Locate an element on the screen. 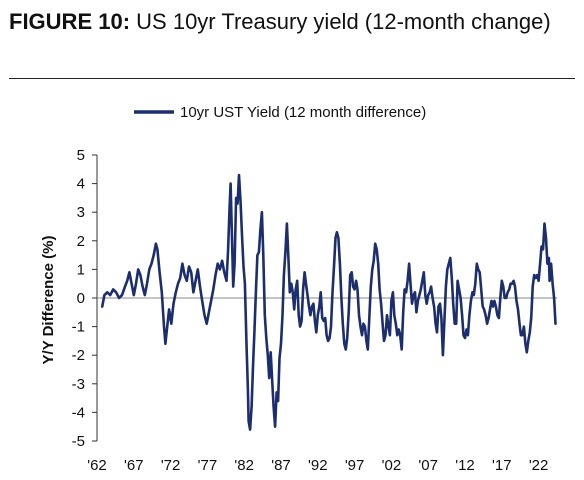 This screenshot has width=584, height=480. y-tick-label: 3 is located at coordinates (81, 212).